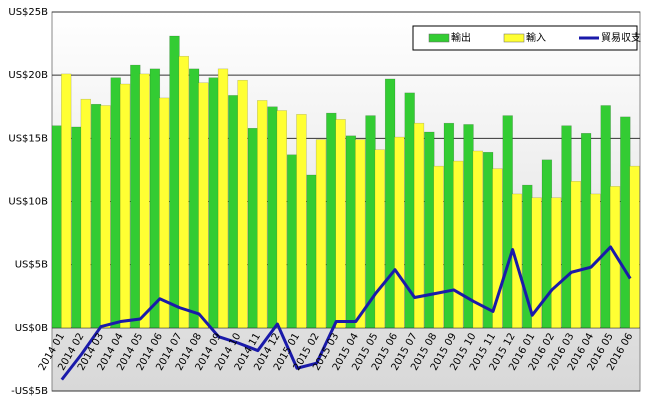 The width and height of the screenshot is (647, 400). What do you see at coordinates (28, 138) in the screenshot?
I see `y-tick-label: US$15B` at bounding box center [28, 138].